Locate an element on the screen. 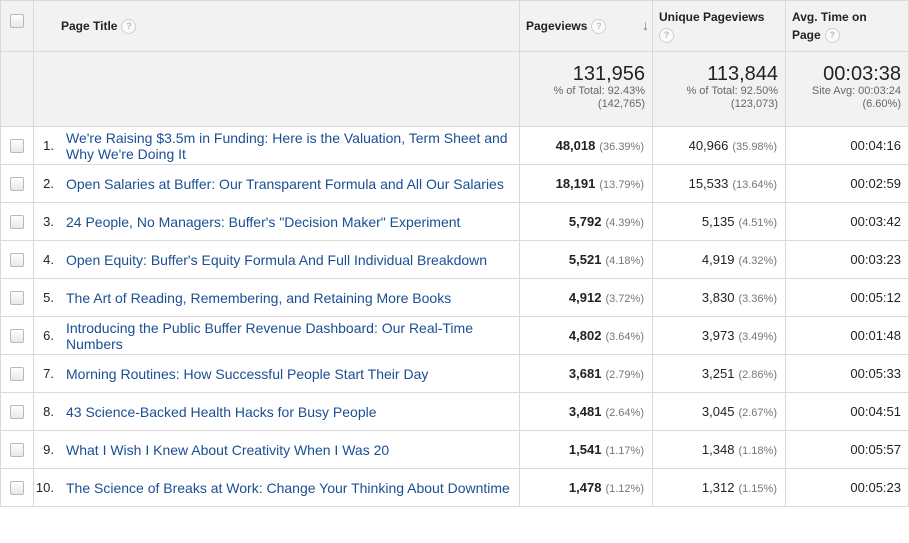  row-number: 9. is located at coordinates (48, 449).